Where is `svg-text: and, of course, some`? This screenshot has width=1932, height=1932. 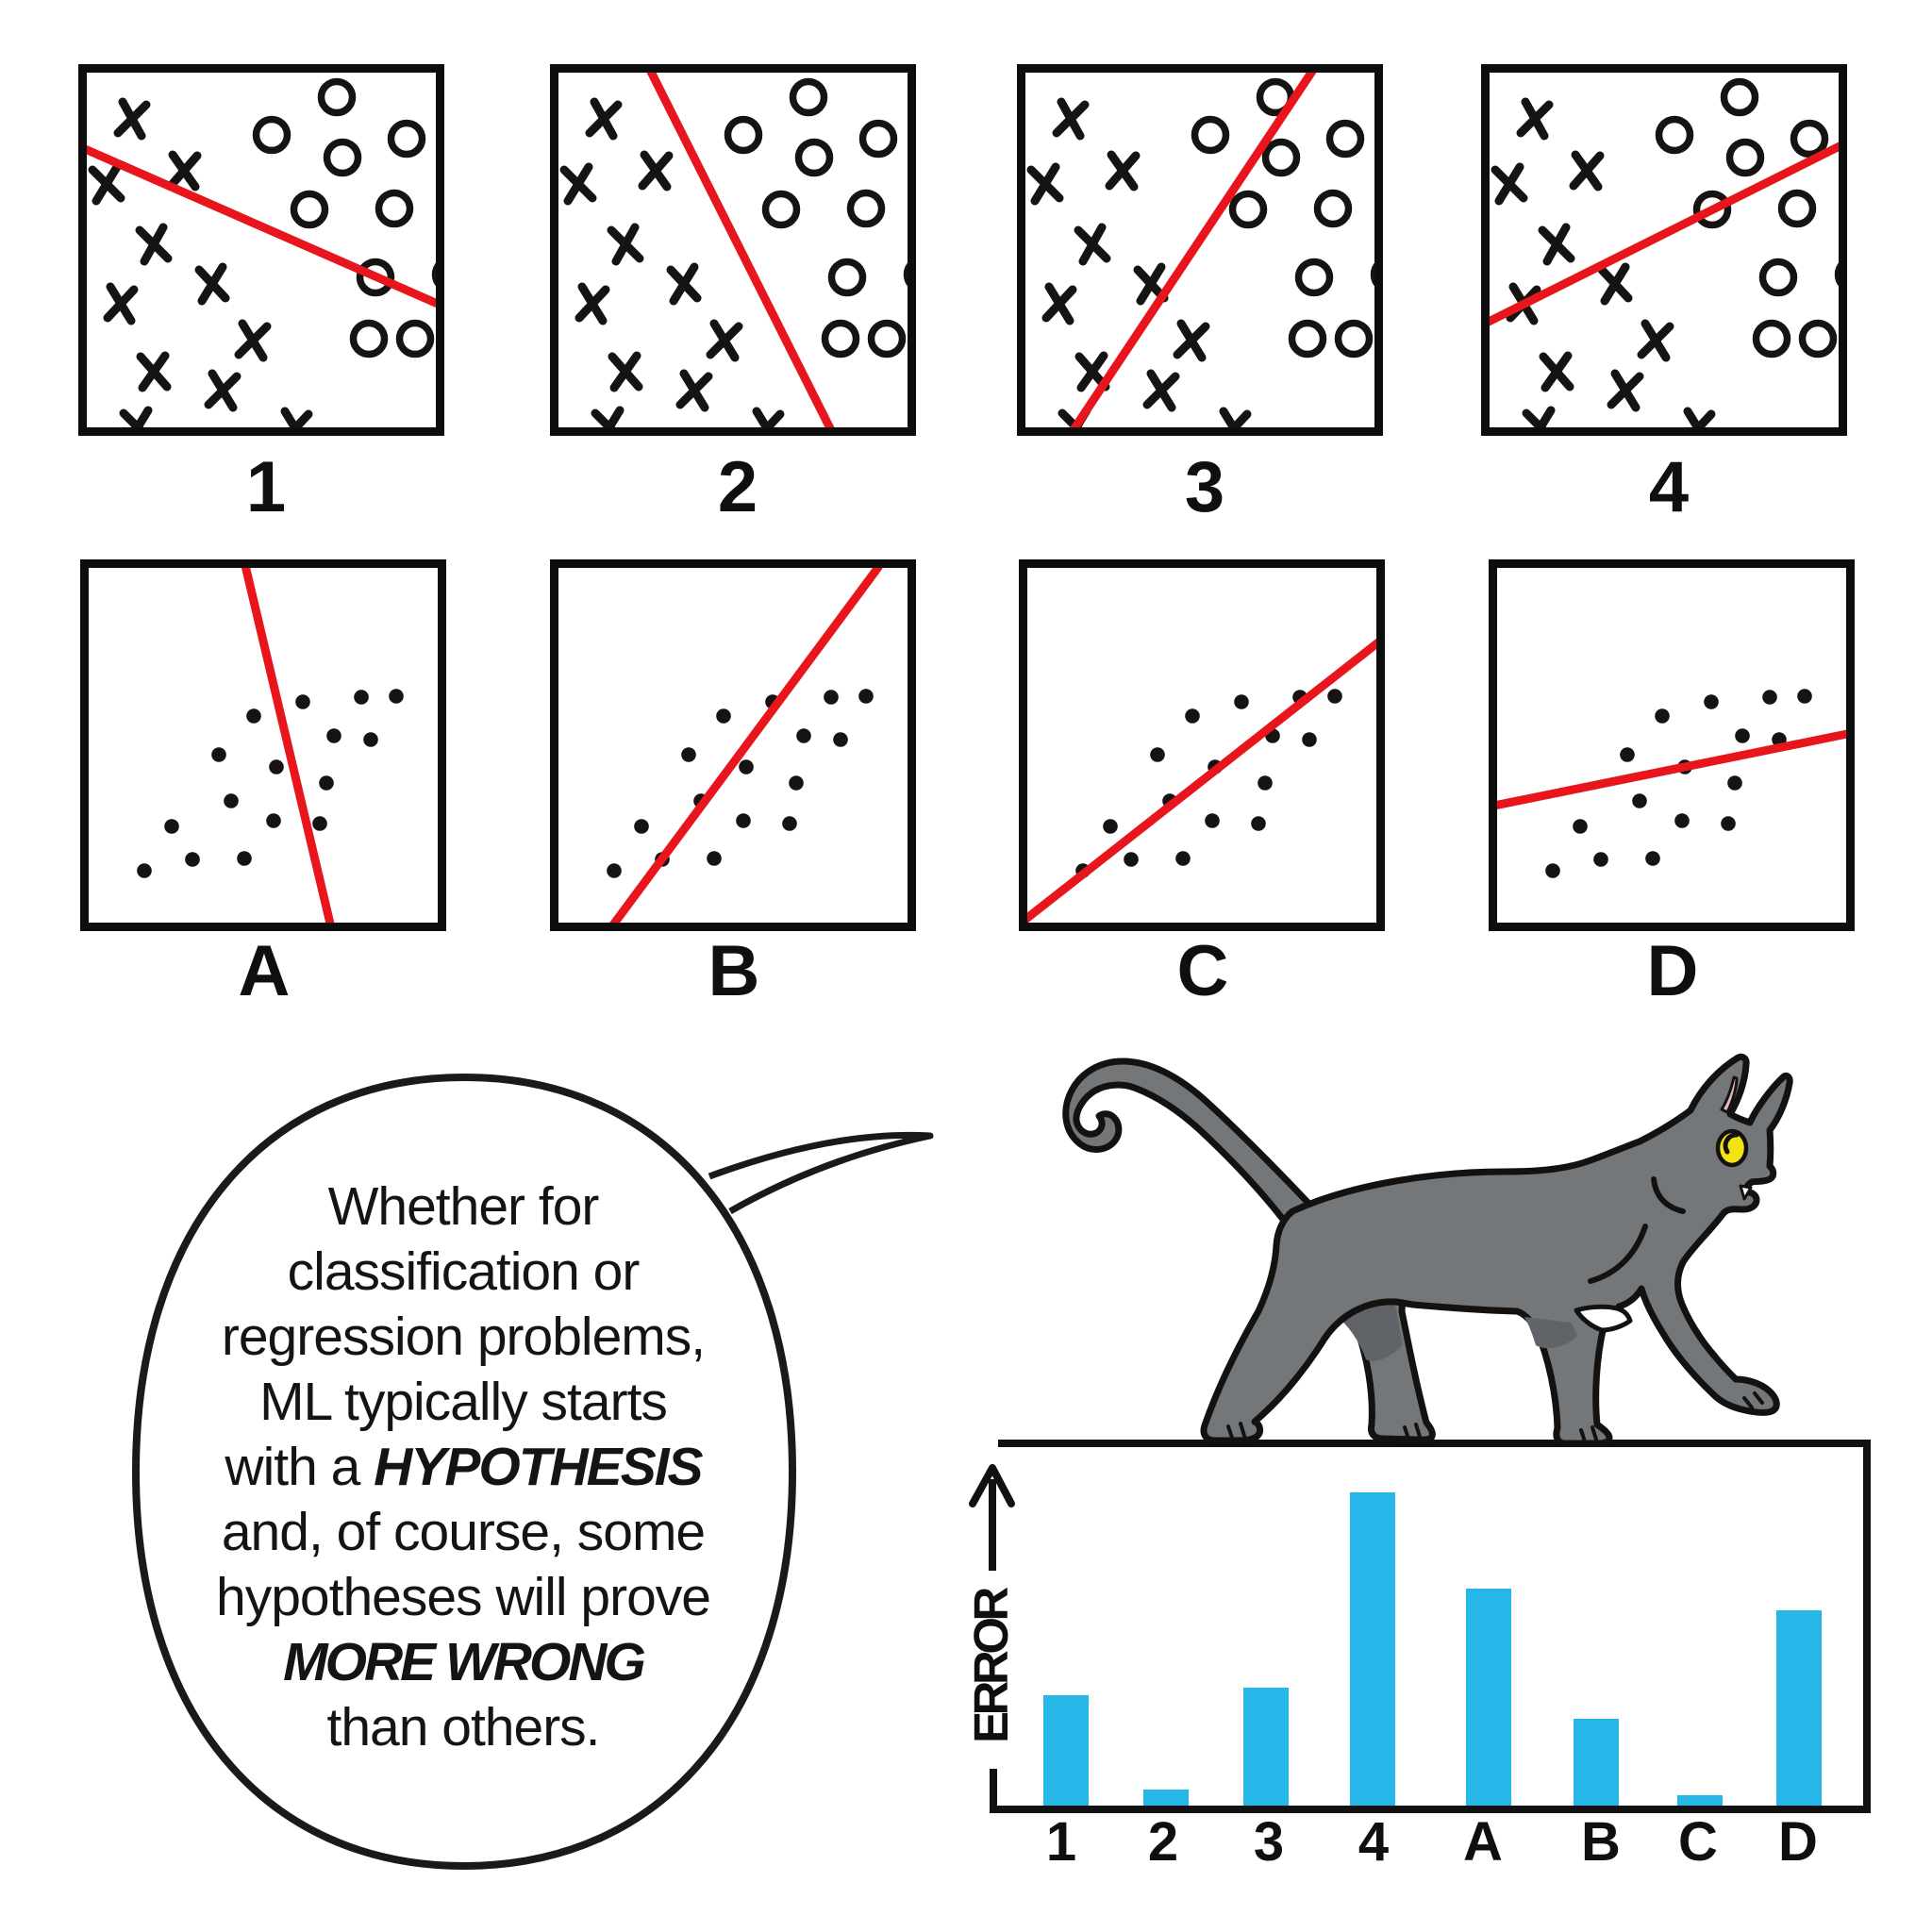 svg-text: and, of course, some is located at coordinates (464, 1532).